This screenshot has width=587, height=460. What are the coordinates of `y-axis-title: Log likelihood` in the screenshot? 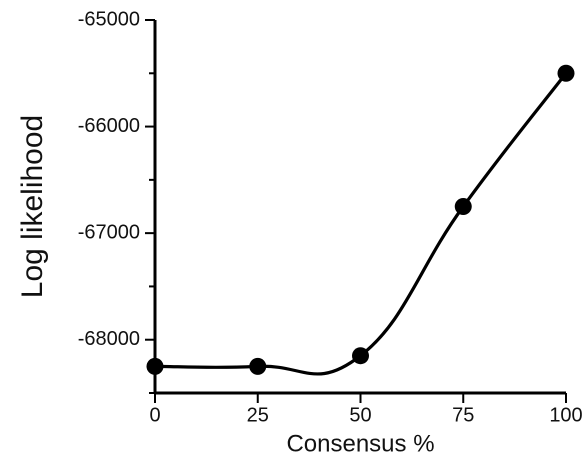 It's located at (32, 206).